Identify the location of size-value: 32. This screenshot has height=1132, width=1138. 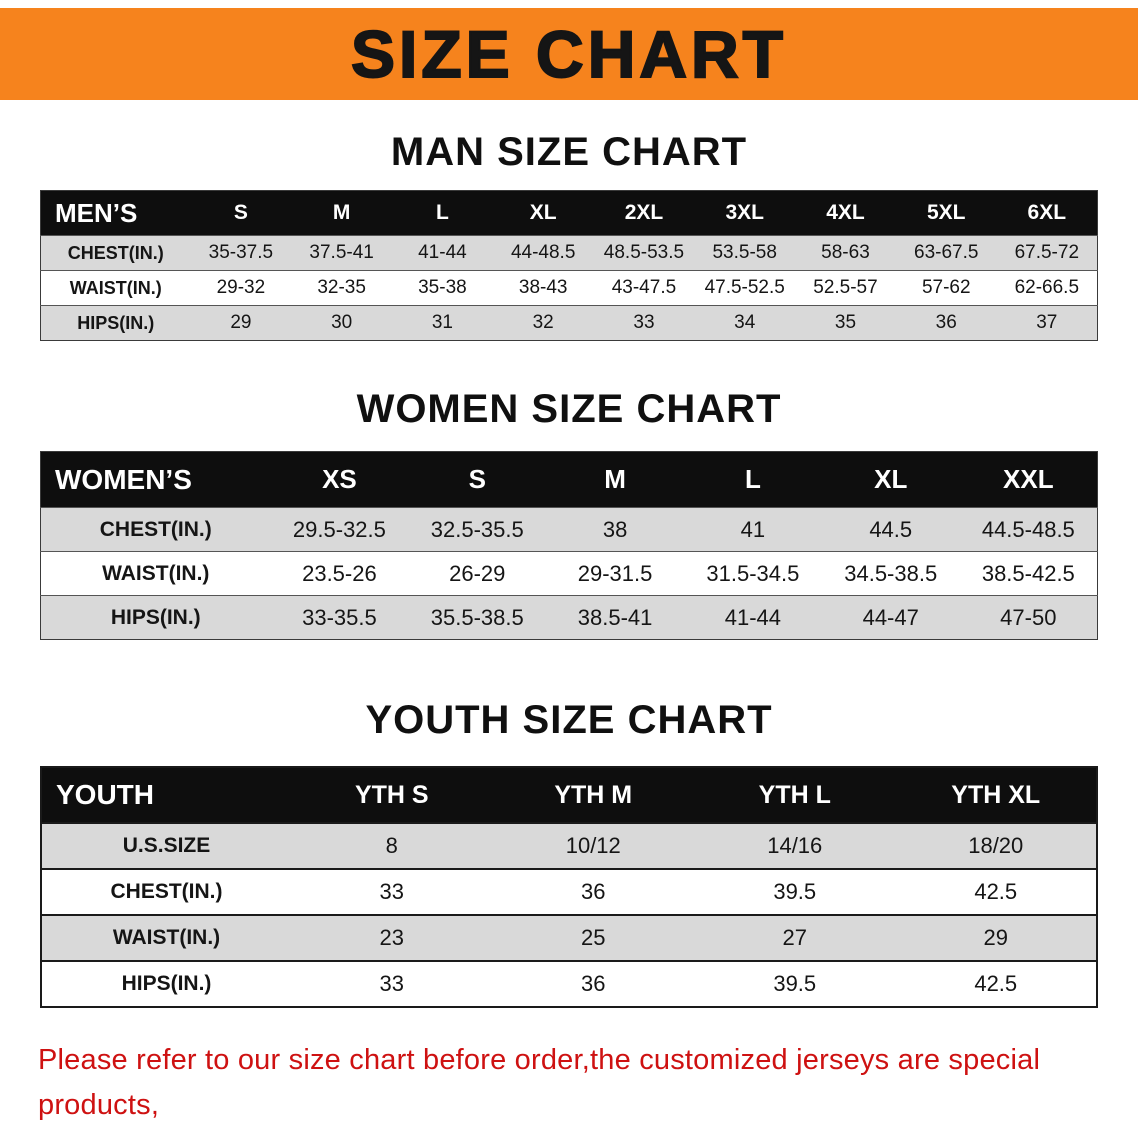
(543, 322).